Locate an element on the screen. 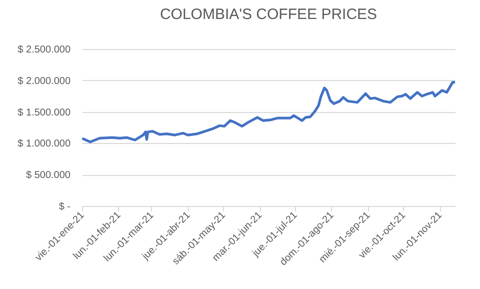 This screenshot has height=289, width=480. y-tick-label: $ 500.000 is located at coordinates (48, 176).